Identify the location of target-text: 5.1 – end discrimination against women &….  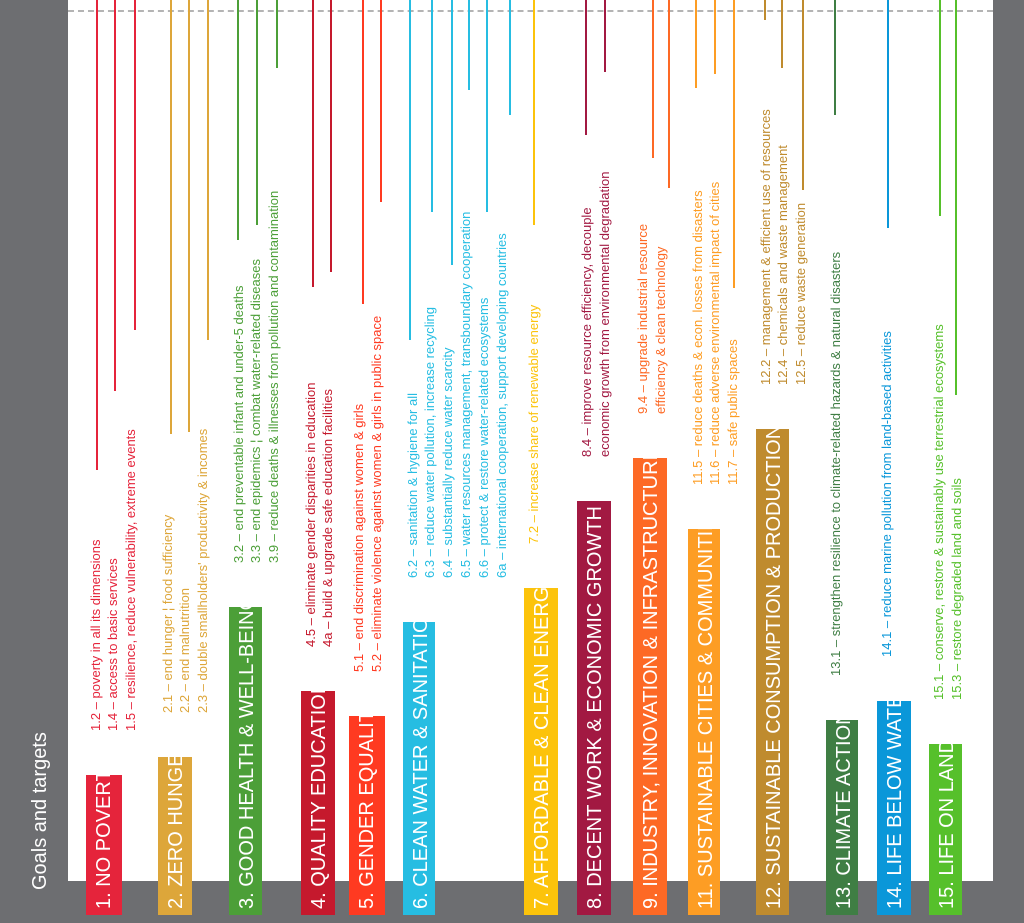
(358, 537).